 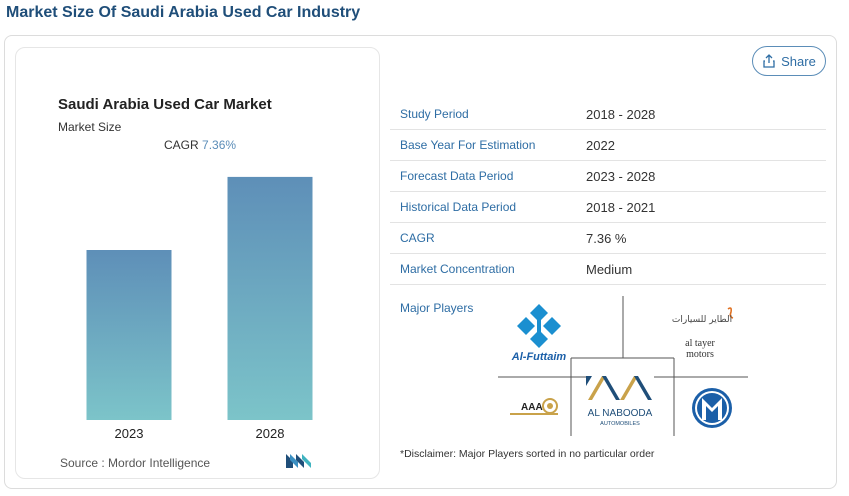 I want to click on m-emblem-logo-icon, so click(x=712, y=408).